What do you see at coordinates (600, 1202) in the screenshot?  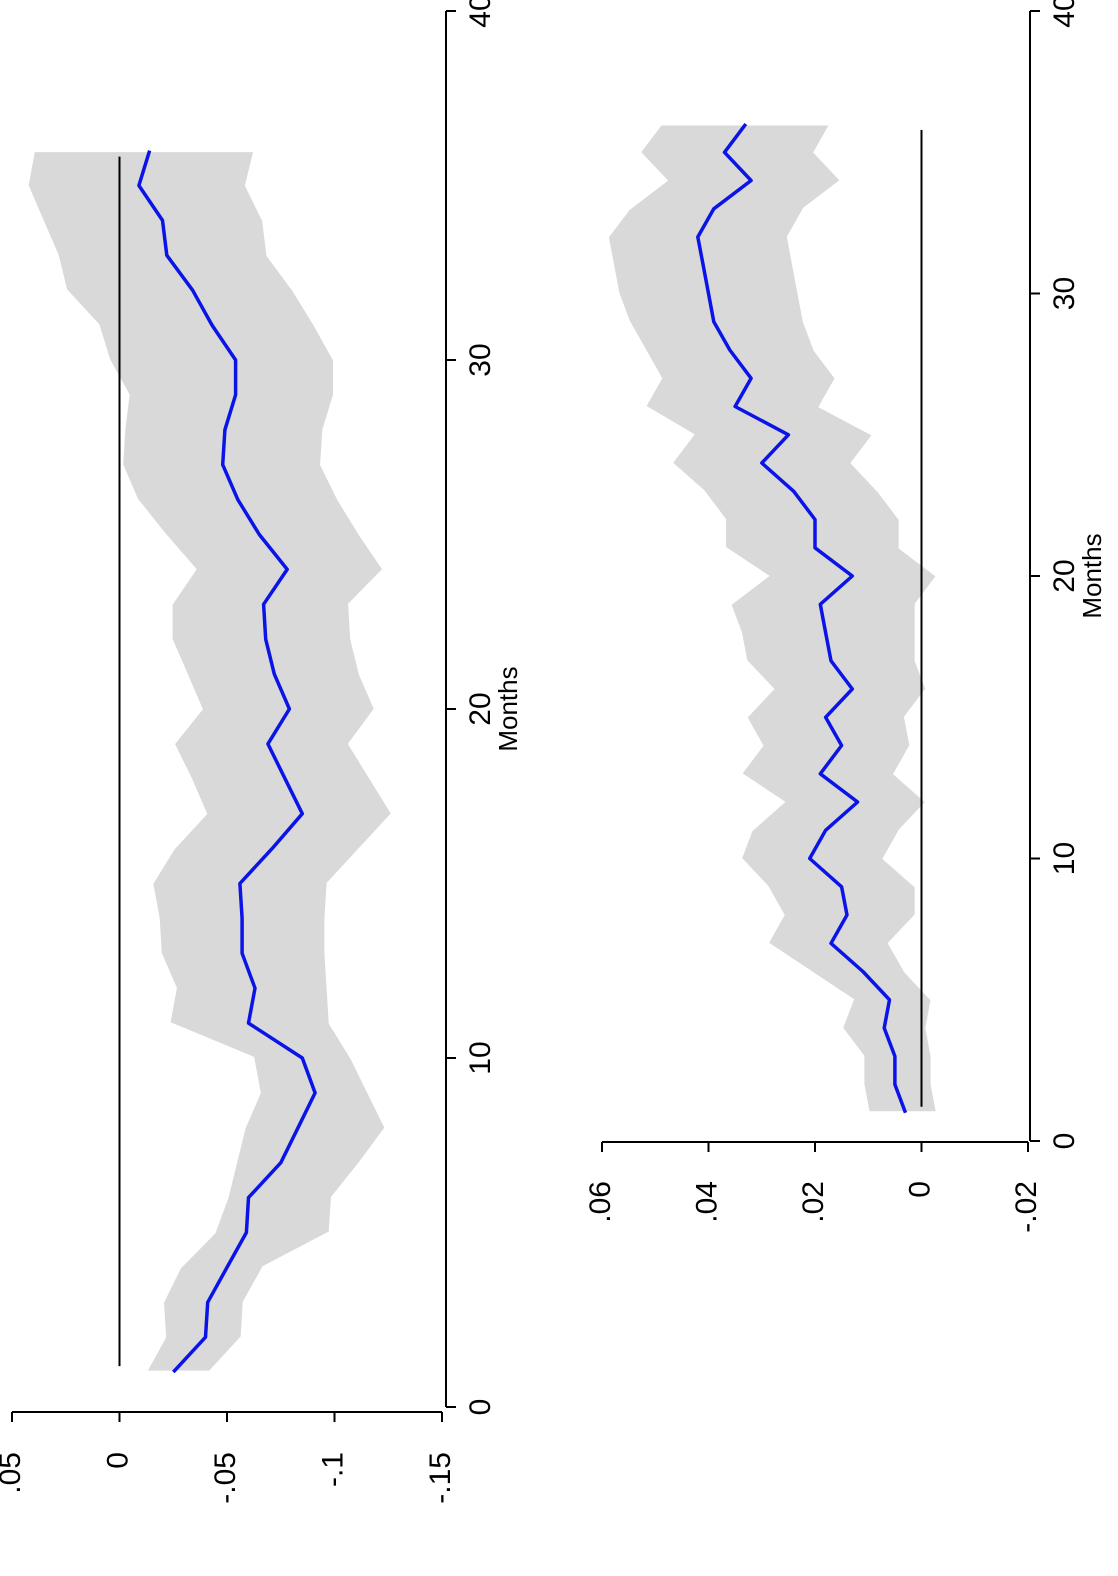 I see `y-tick-label: .06` at bounding box center [600, 1202].